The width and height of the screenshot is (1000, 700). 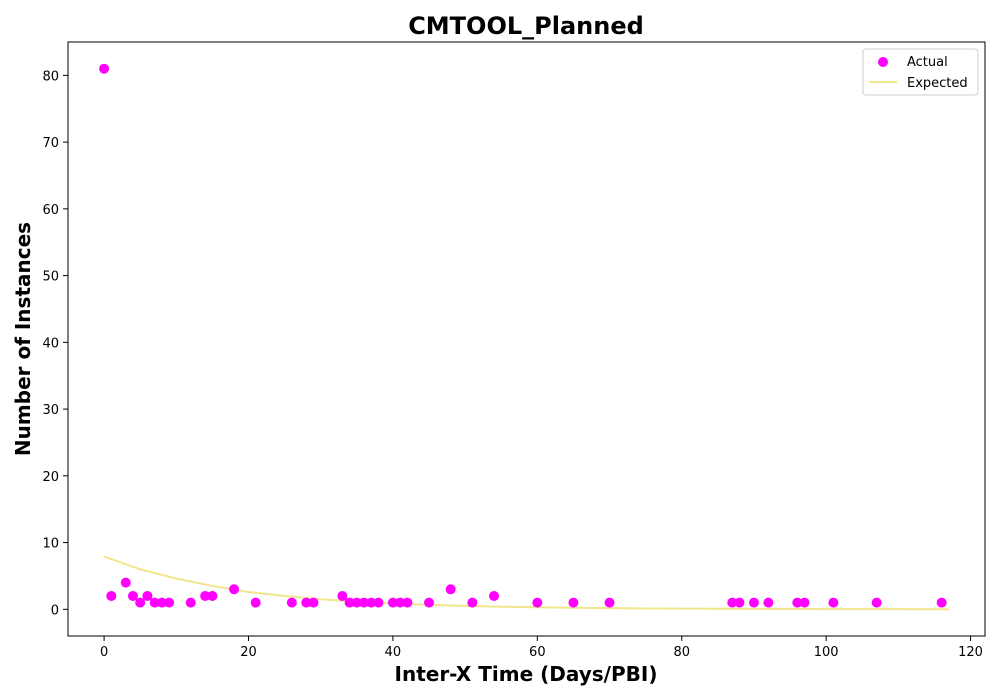 I want to click on x-axis-label: Inter-X Time (Days/PBI), so click(x=526, y=674).